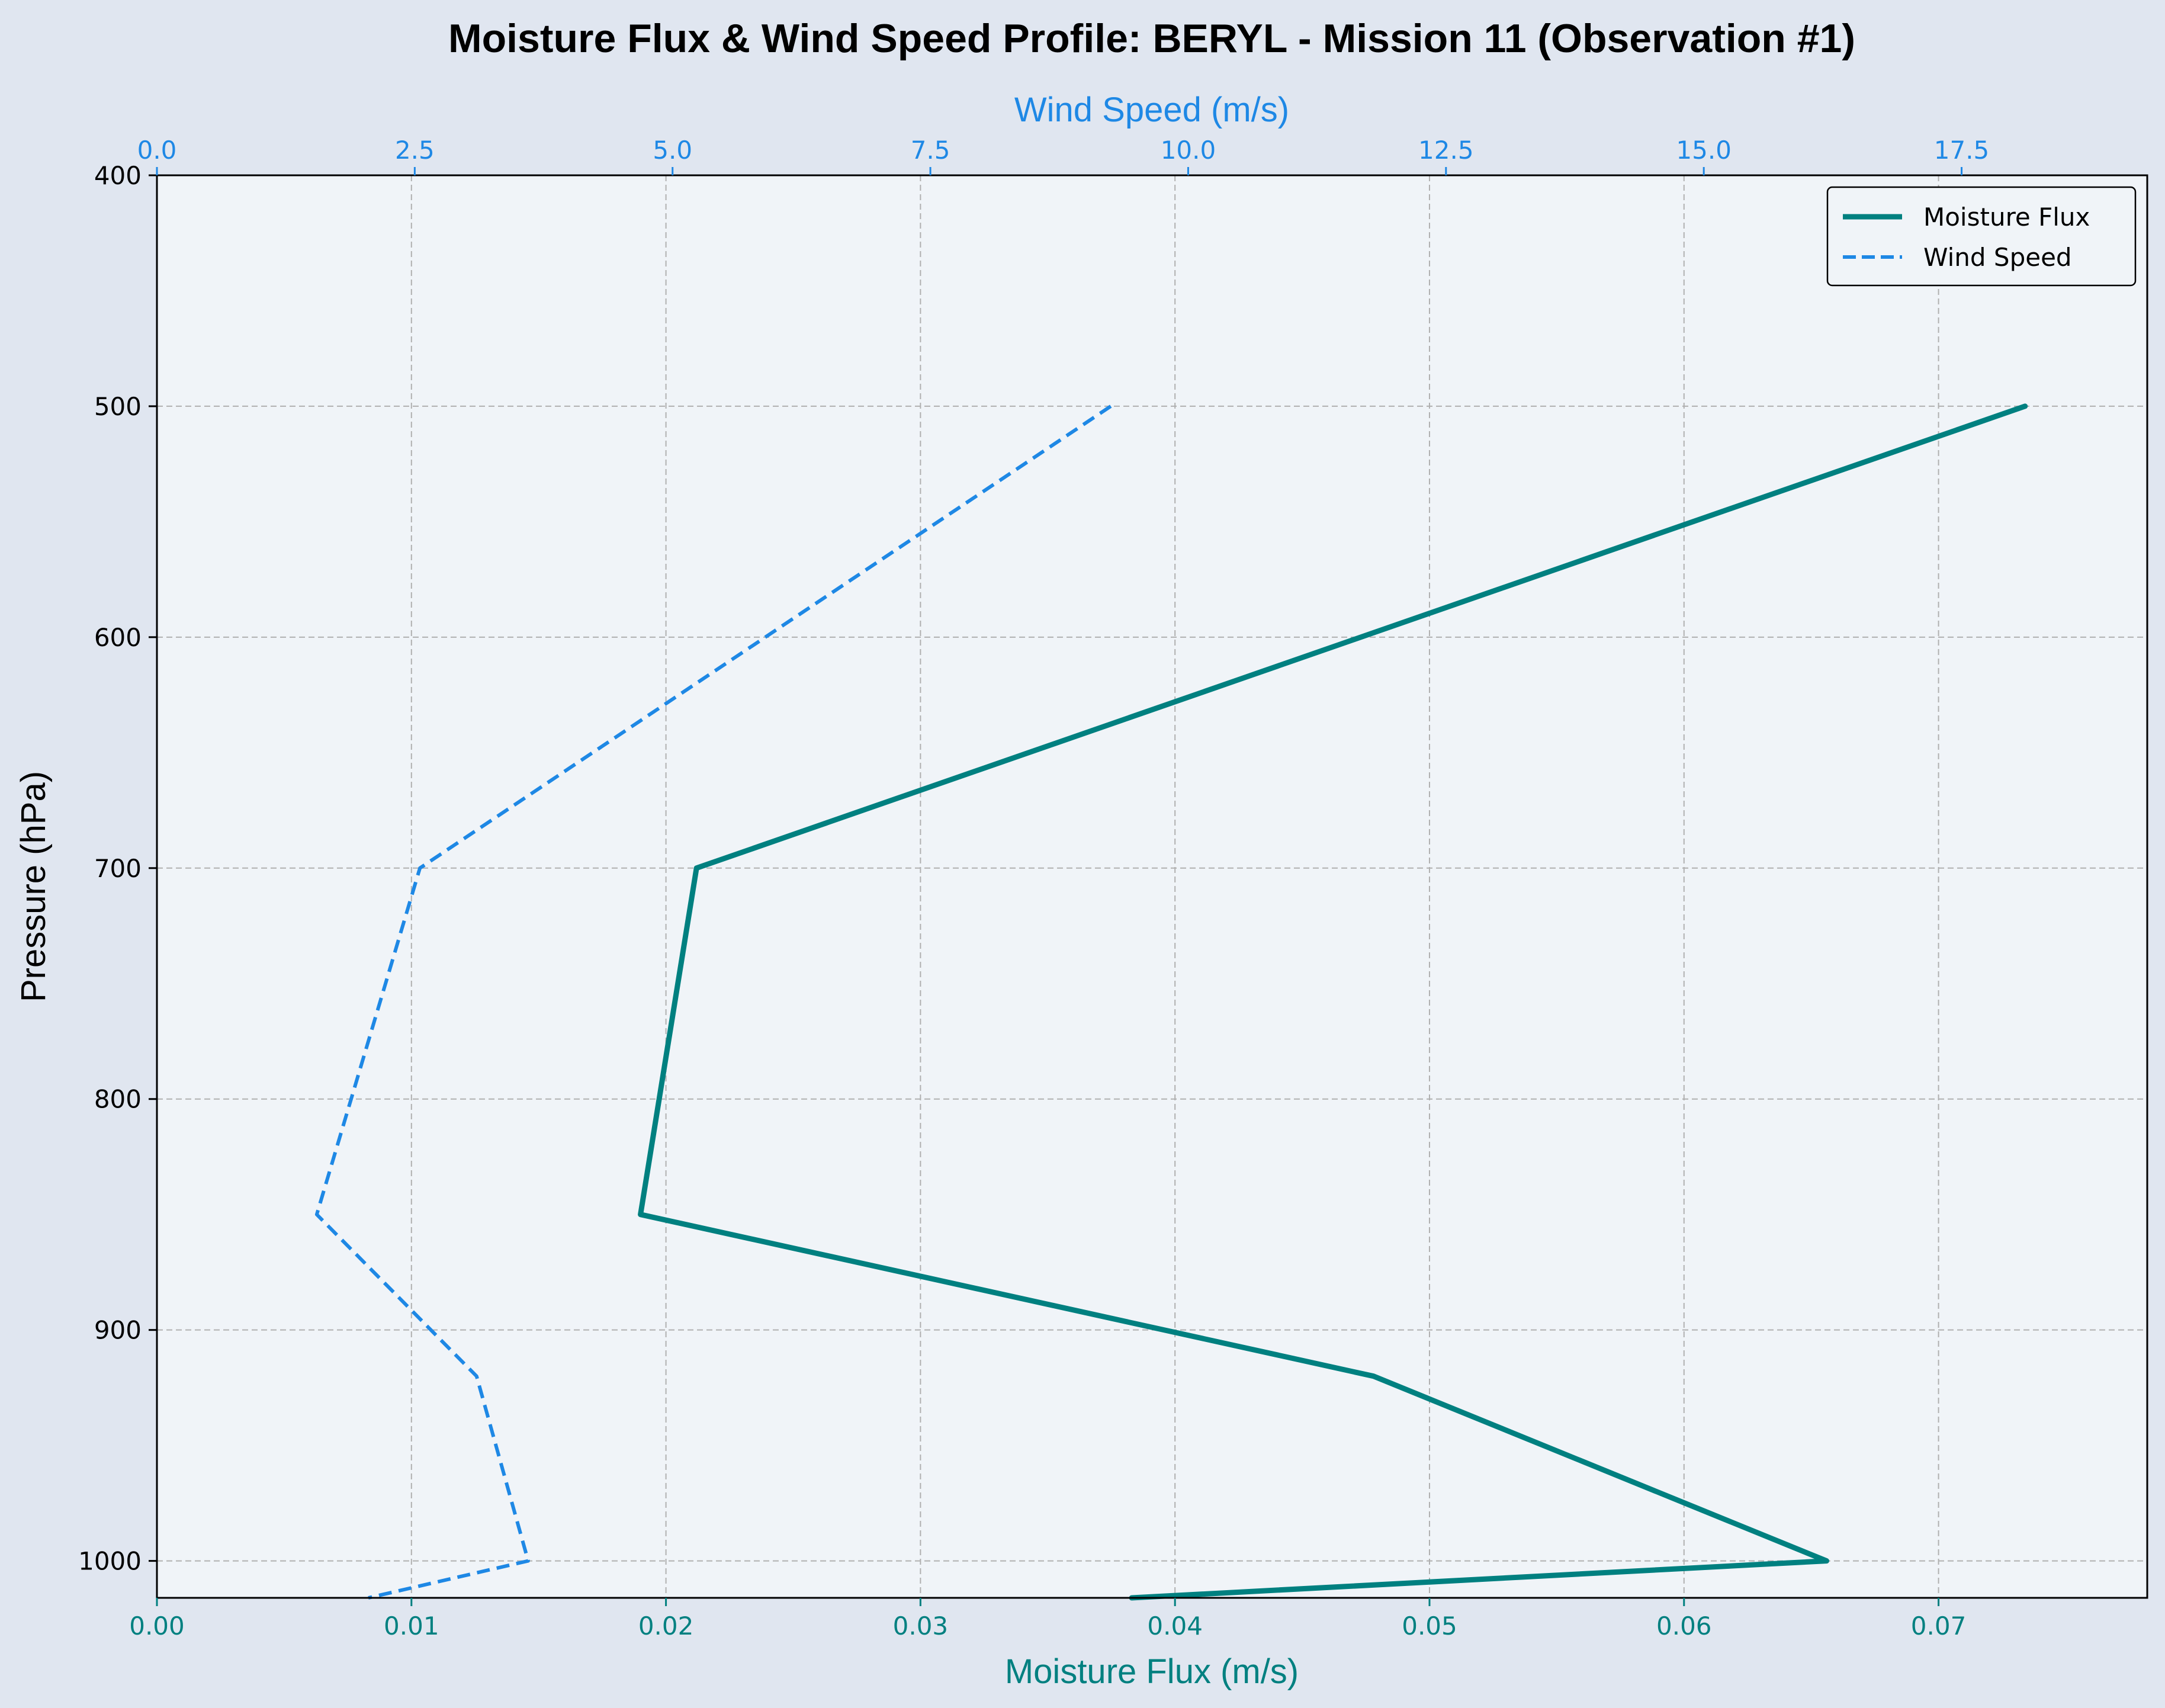 This screenshot has height=1708, width=2165. What do you see at coordinates (157, 150) in the screenshot?
I see `top-x-tick-label: 0.0` at bounding box center [157, 150].